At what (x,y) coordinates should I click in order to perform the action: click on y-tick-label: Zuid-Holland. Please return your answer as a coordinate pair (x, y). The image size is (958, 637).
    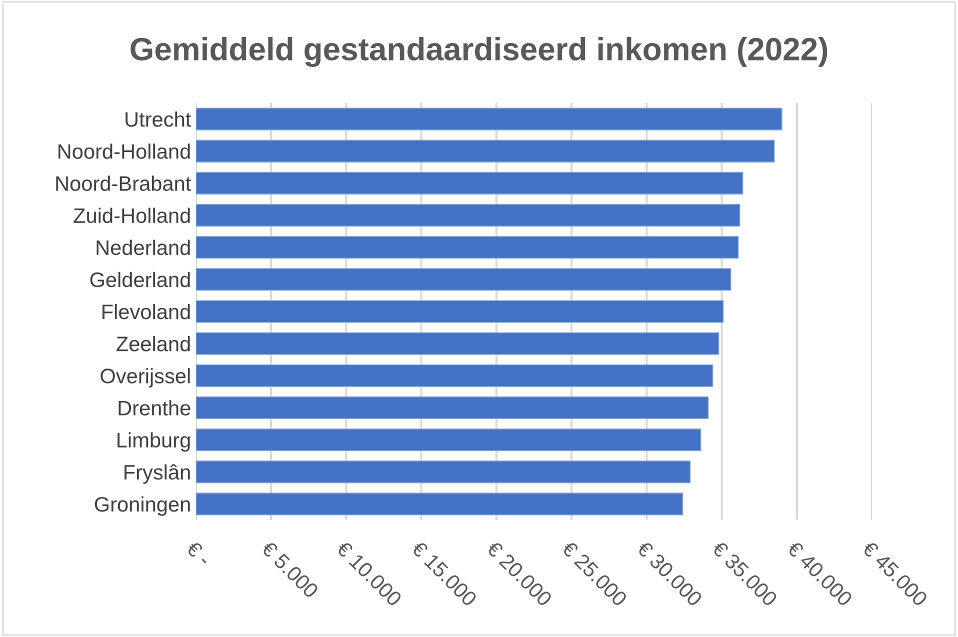
    Looking at the image, I should click on (132, 216).